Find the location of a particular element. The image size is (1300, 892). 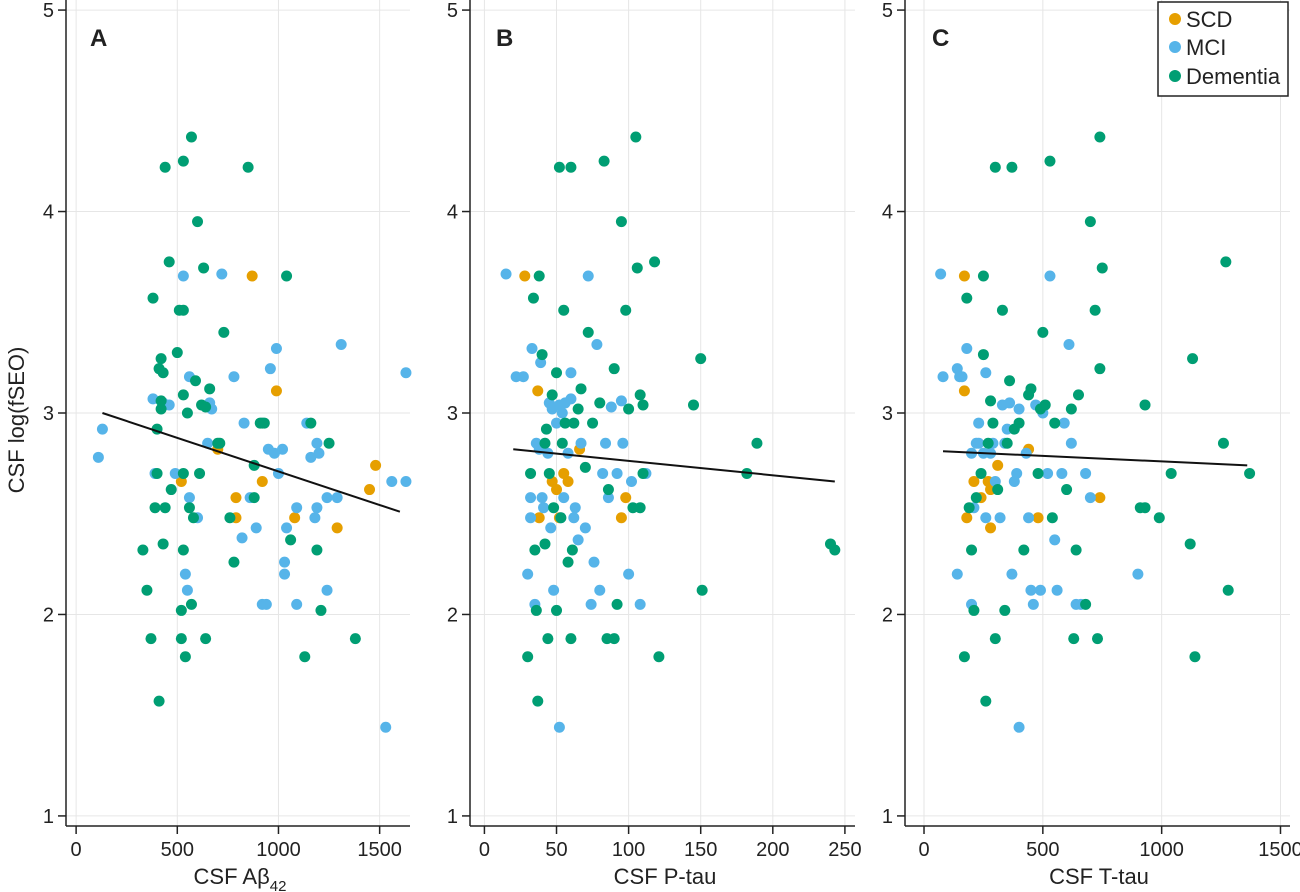

trend-line is located at coordinates (1095, 458).